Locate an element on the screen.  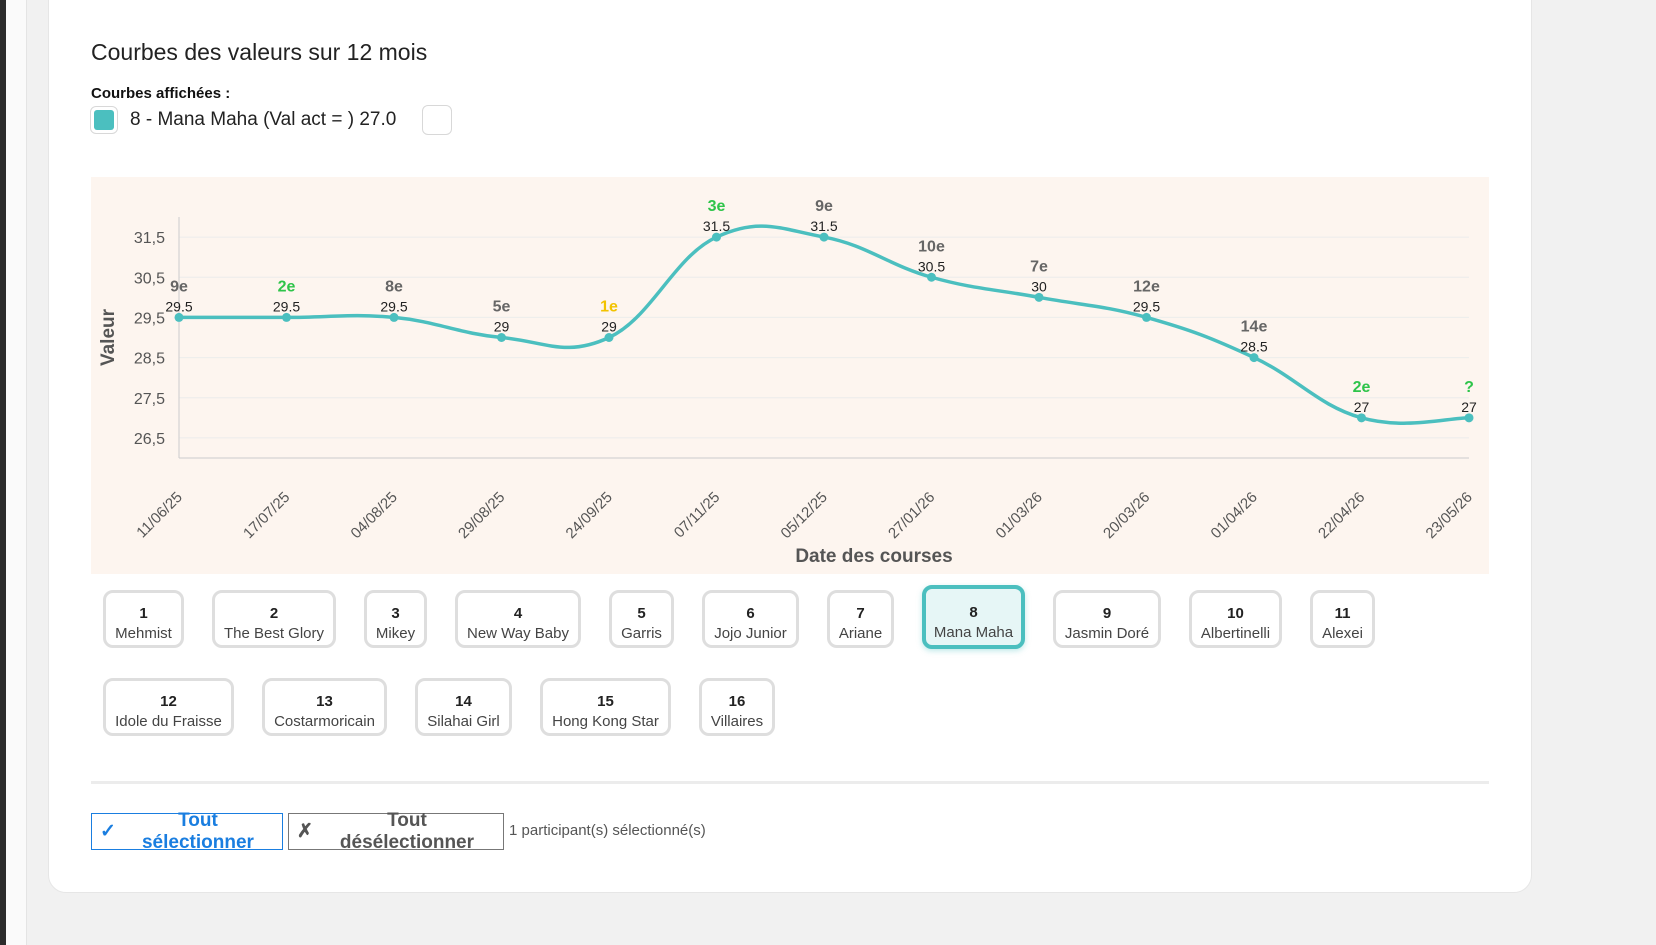
participant-chip: 15 Hong Kong Star is located at coordinates (605, 707).